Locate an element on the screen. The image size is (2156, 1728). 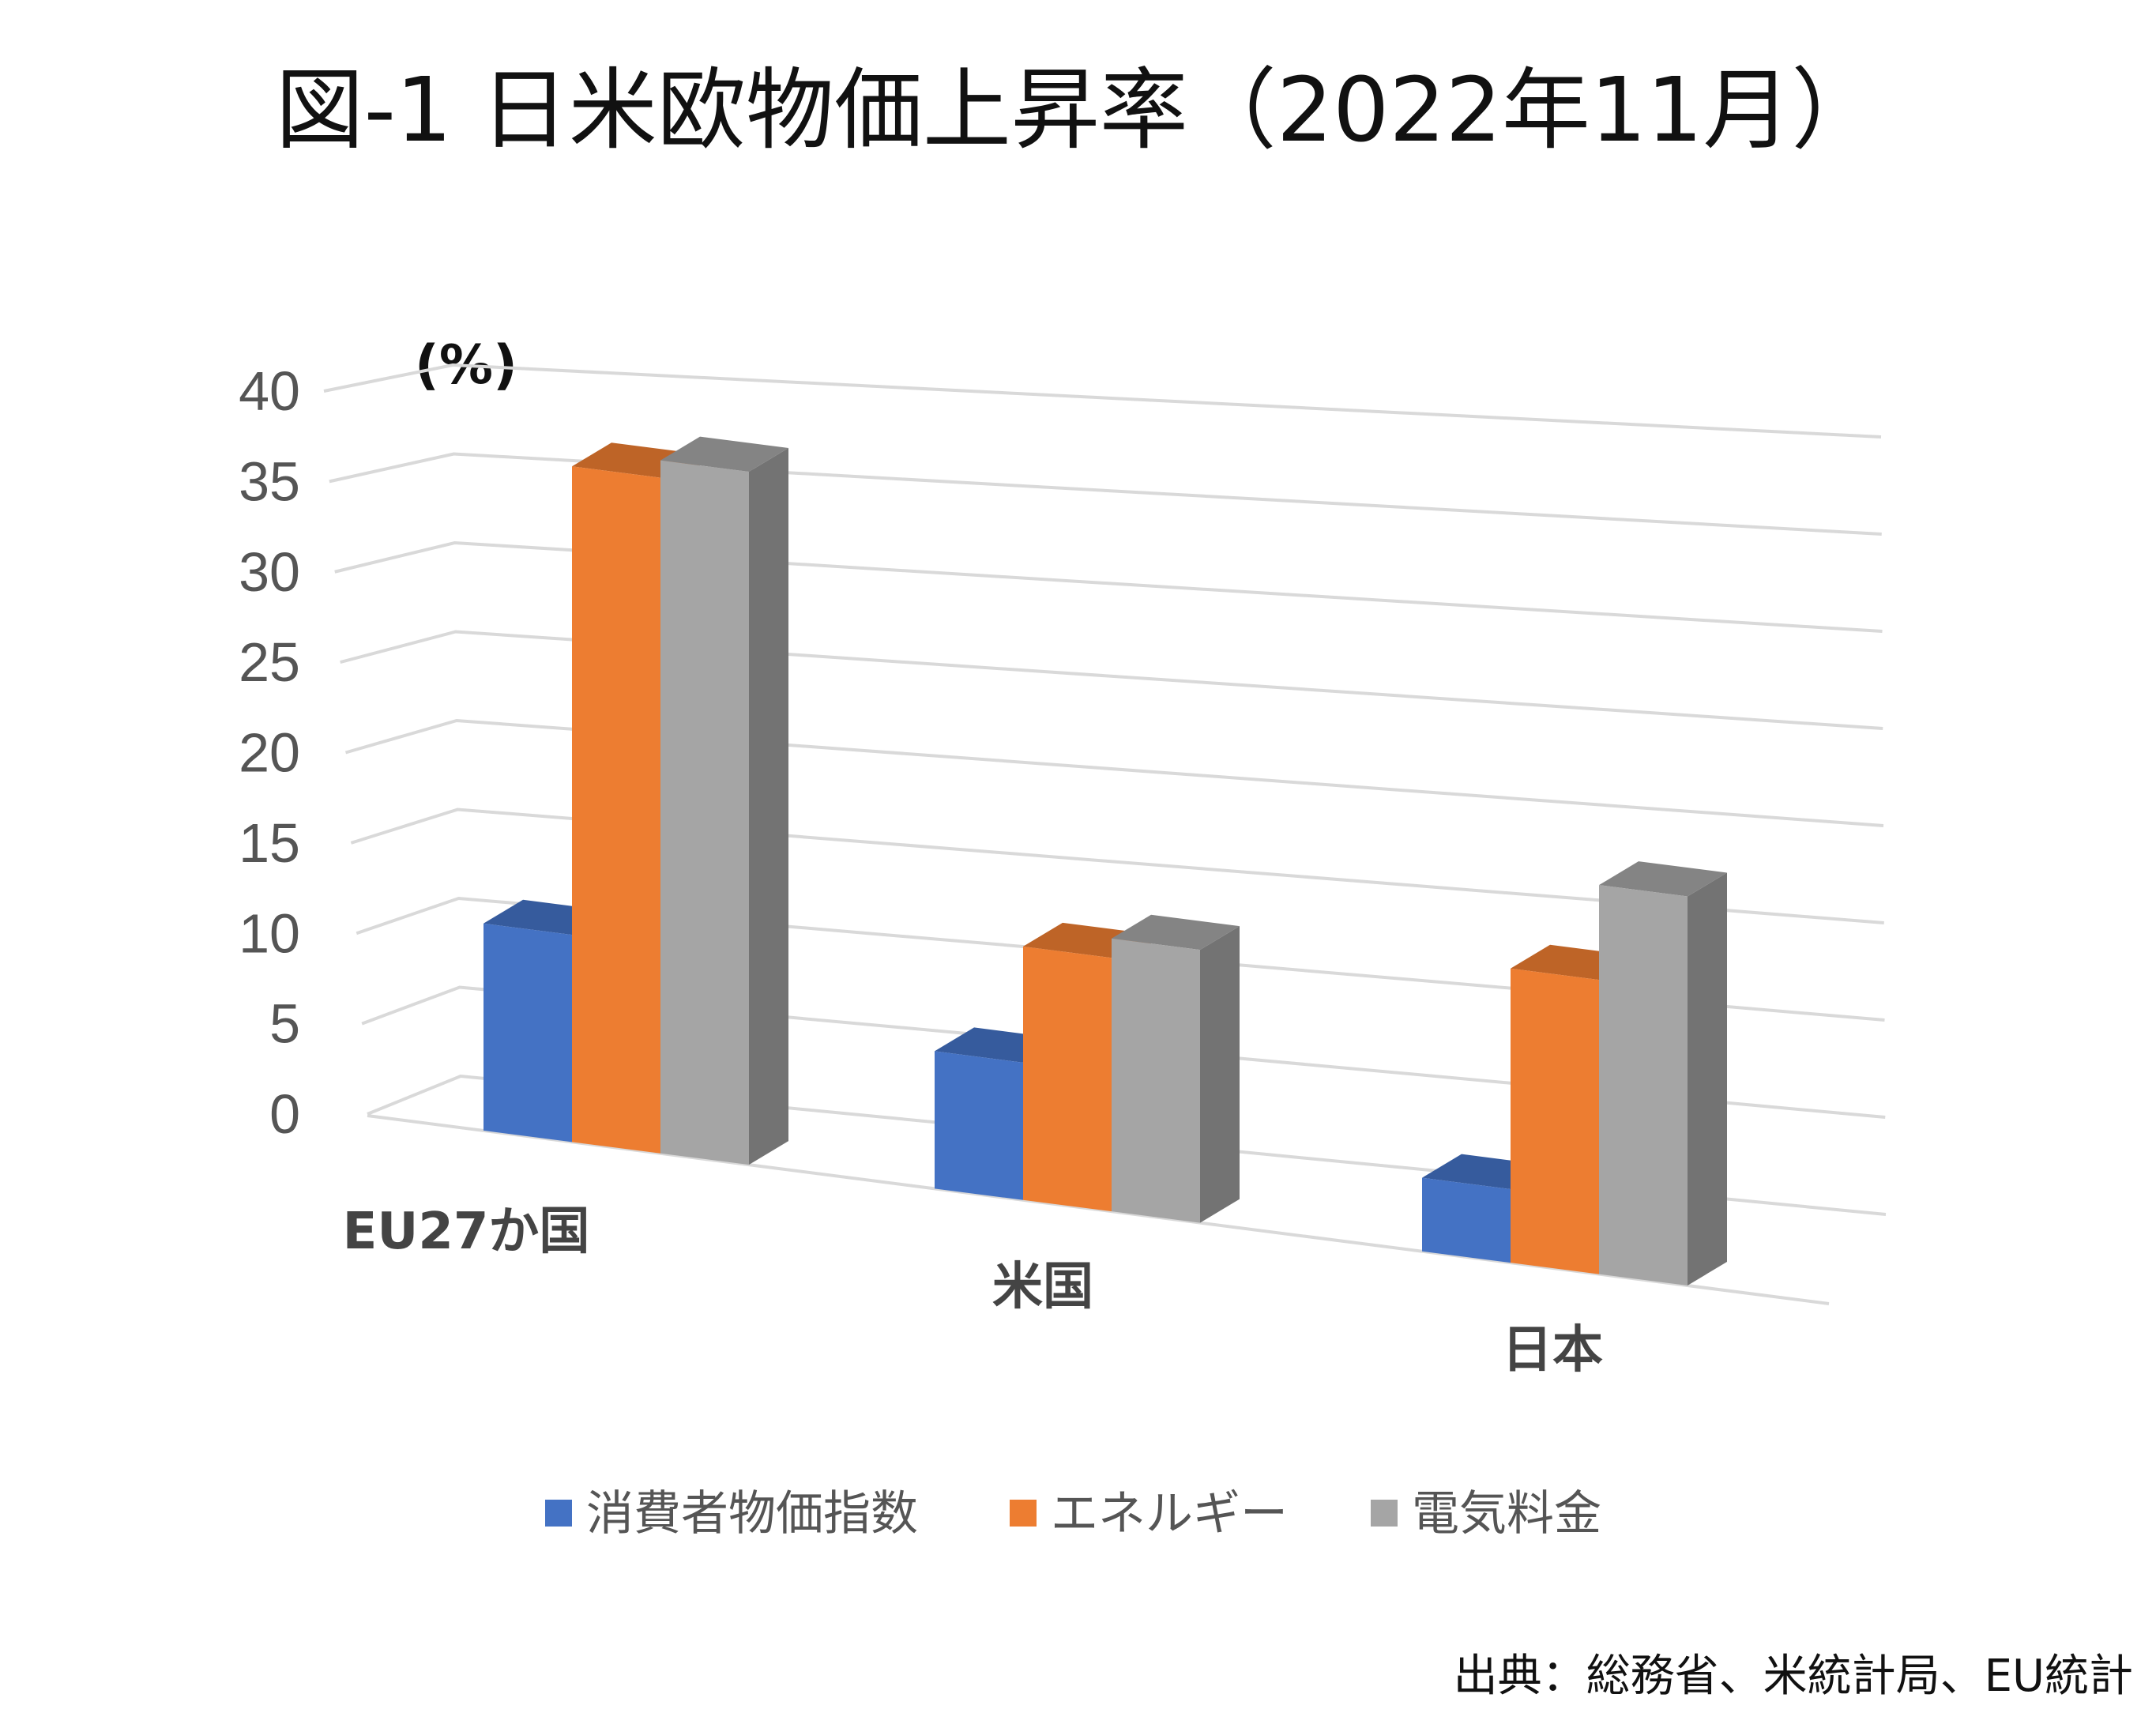
legend-label: 電気料金 is located at coordinates (1507, 1514).